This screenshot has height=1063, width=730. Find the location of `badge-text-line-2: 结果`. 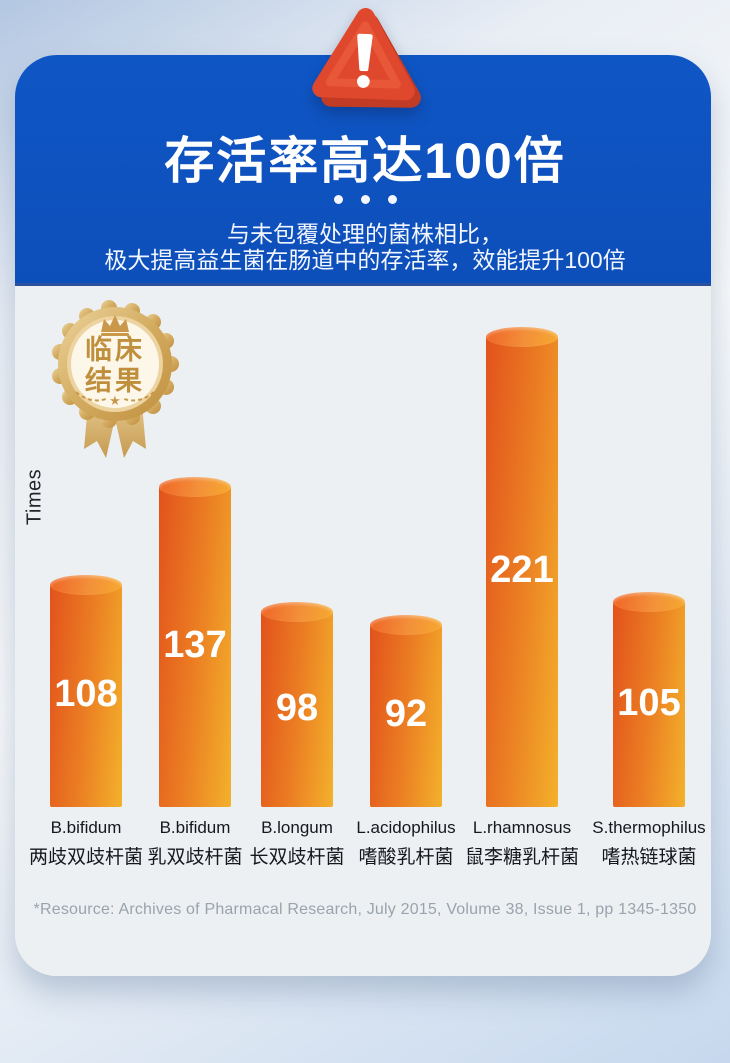

badge-text-line-2: 结果 is located at coordinates (115, 381).